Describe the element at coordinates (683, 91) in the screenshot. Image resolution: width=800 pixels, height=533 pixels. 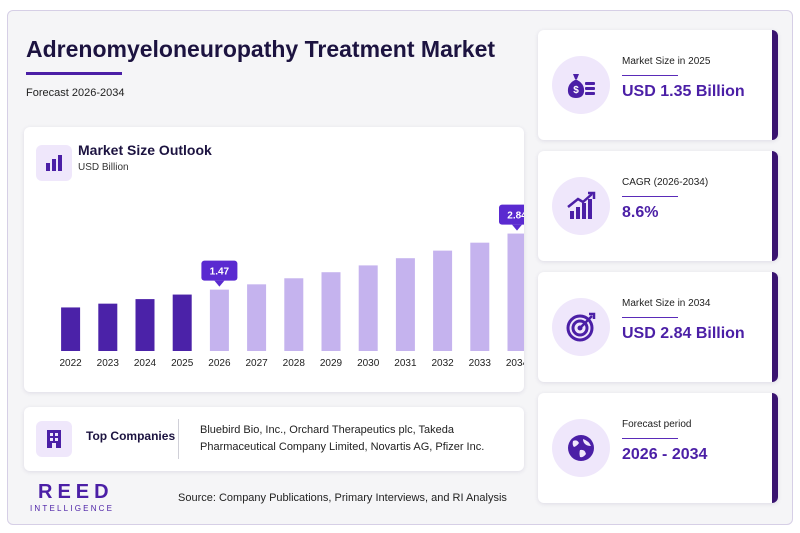
I see `stat-value: USD 1.35 Billion` at that location.